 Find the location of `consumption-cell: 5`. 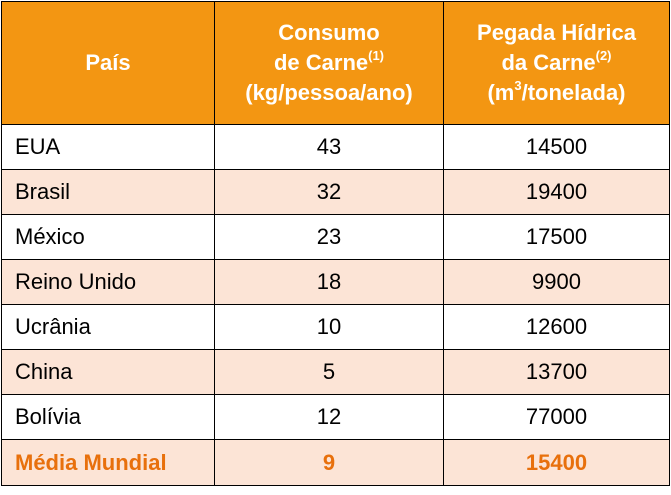

consumption-cell: 5 is located at coordinates (329, 372).